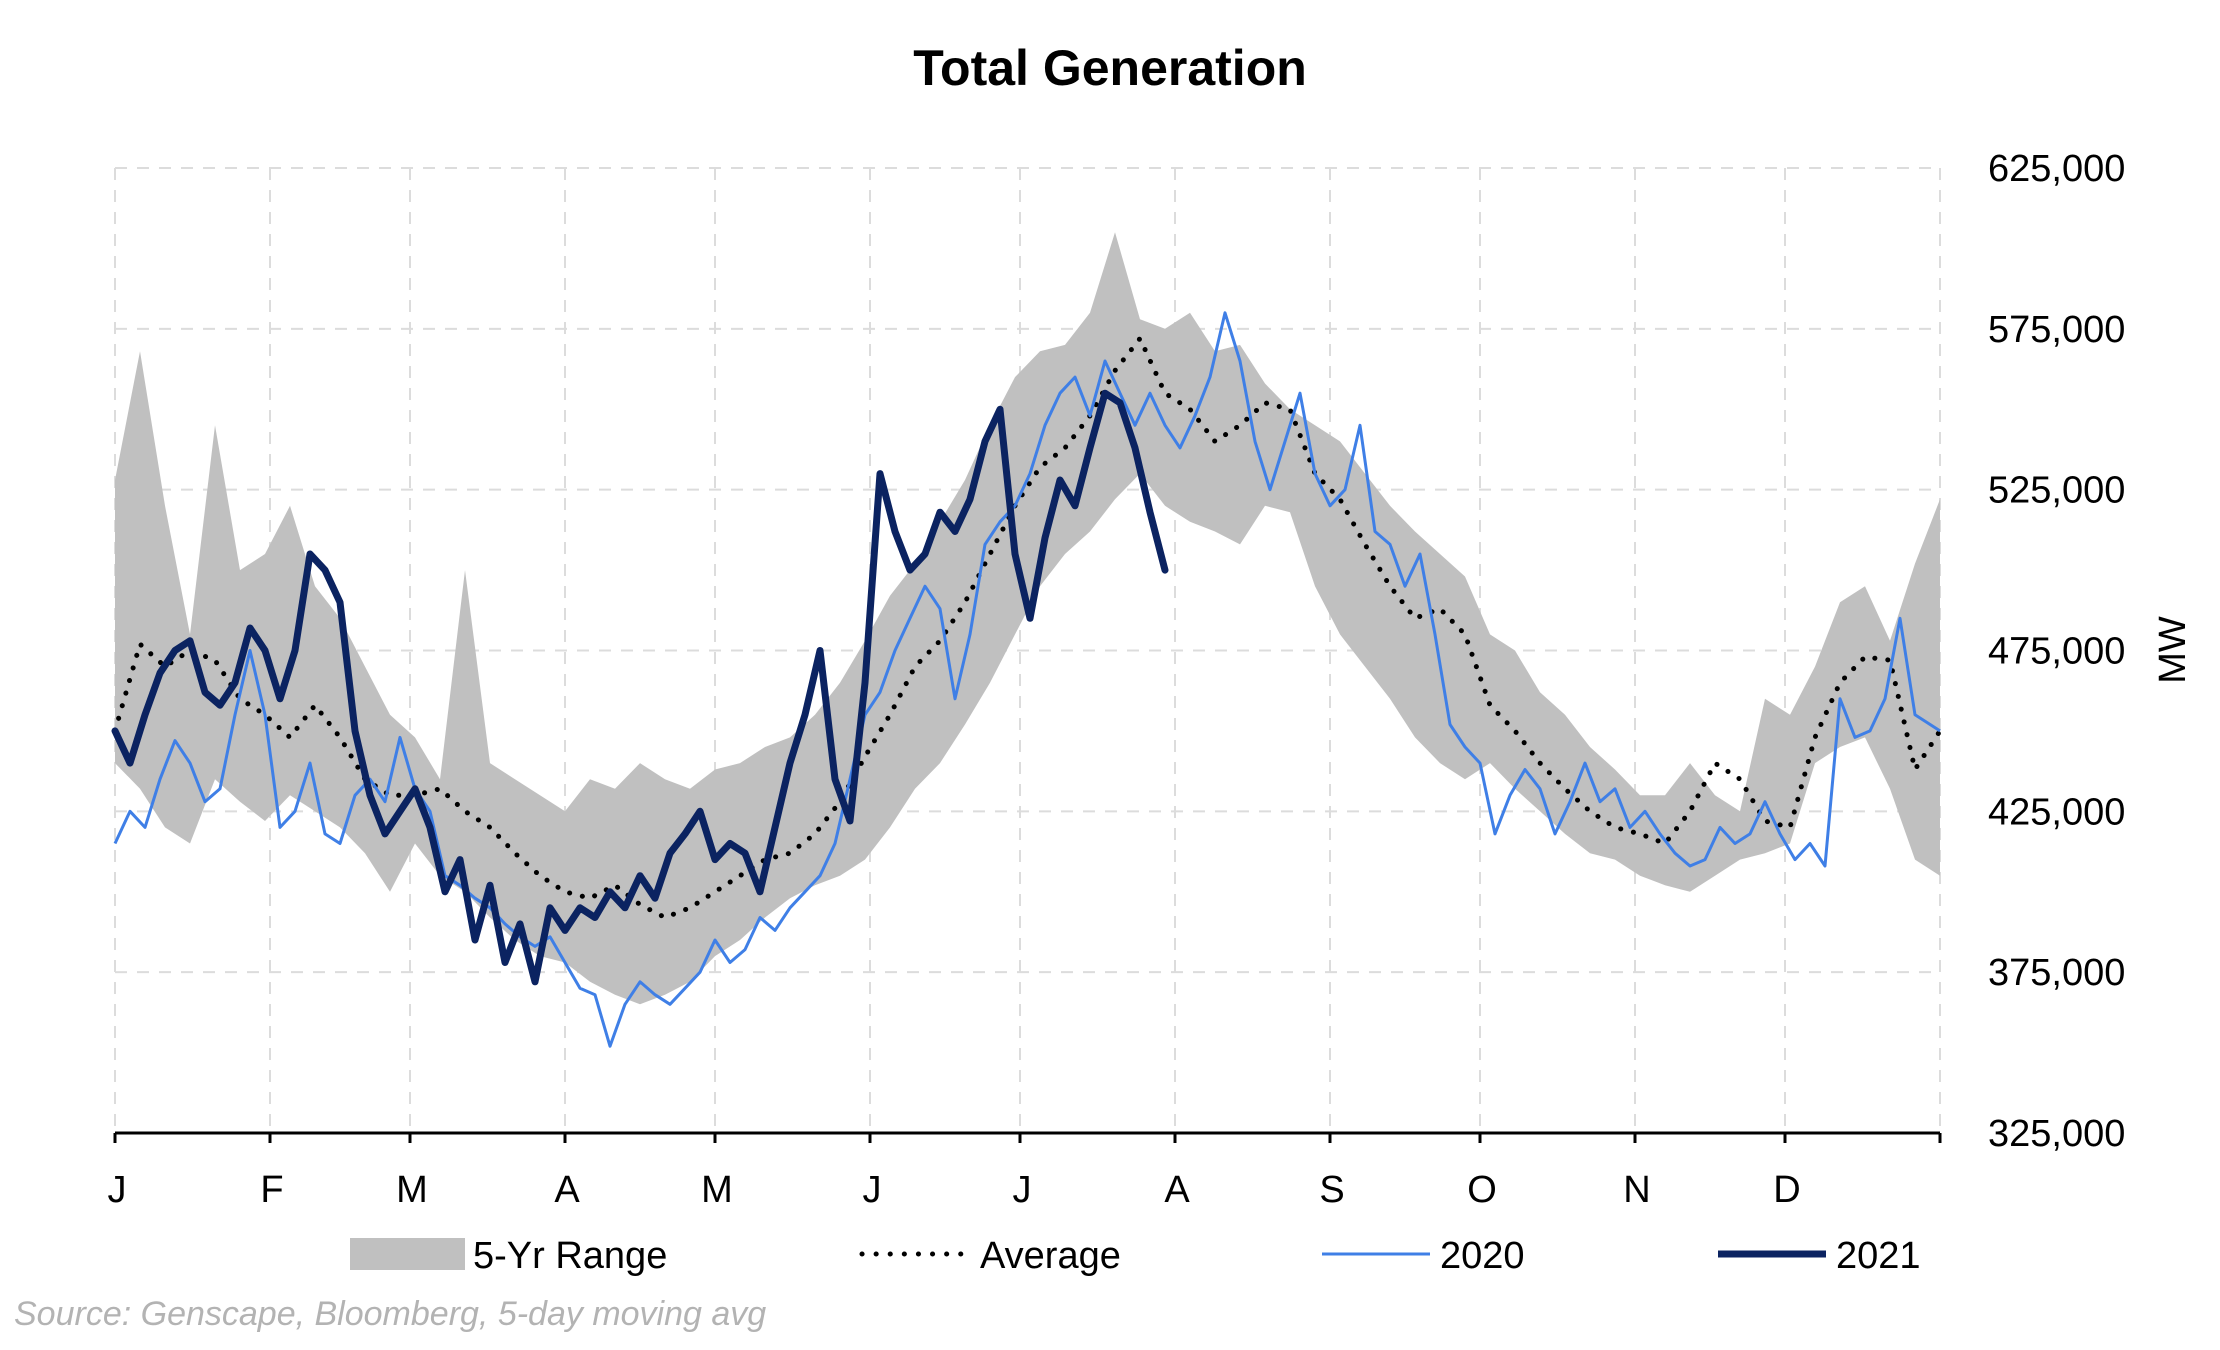 The height and width of the screenshot is (1350, 2220). Describe the element at coordinates (1636, 1190) in the screenshot. I see `x-tick-label: N` at that location.